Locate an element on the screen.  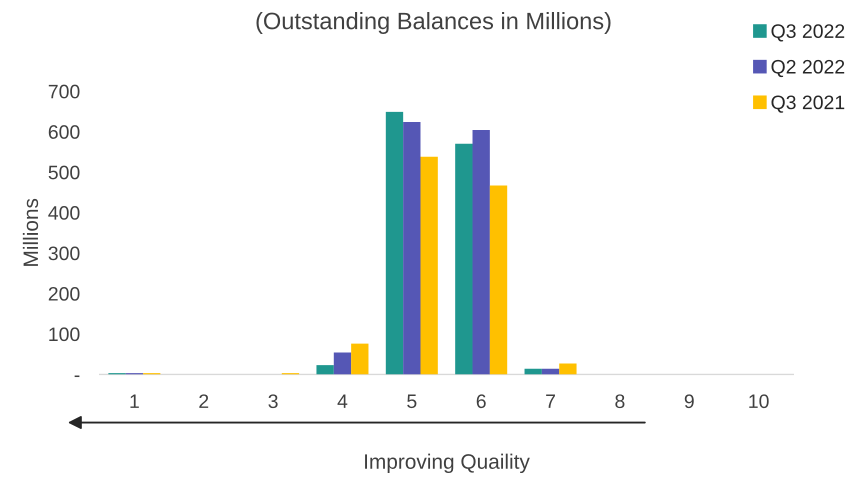
x-tick-label: 3 is located at coordinates (273, 401).